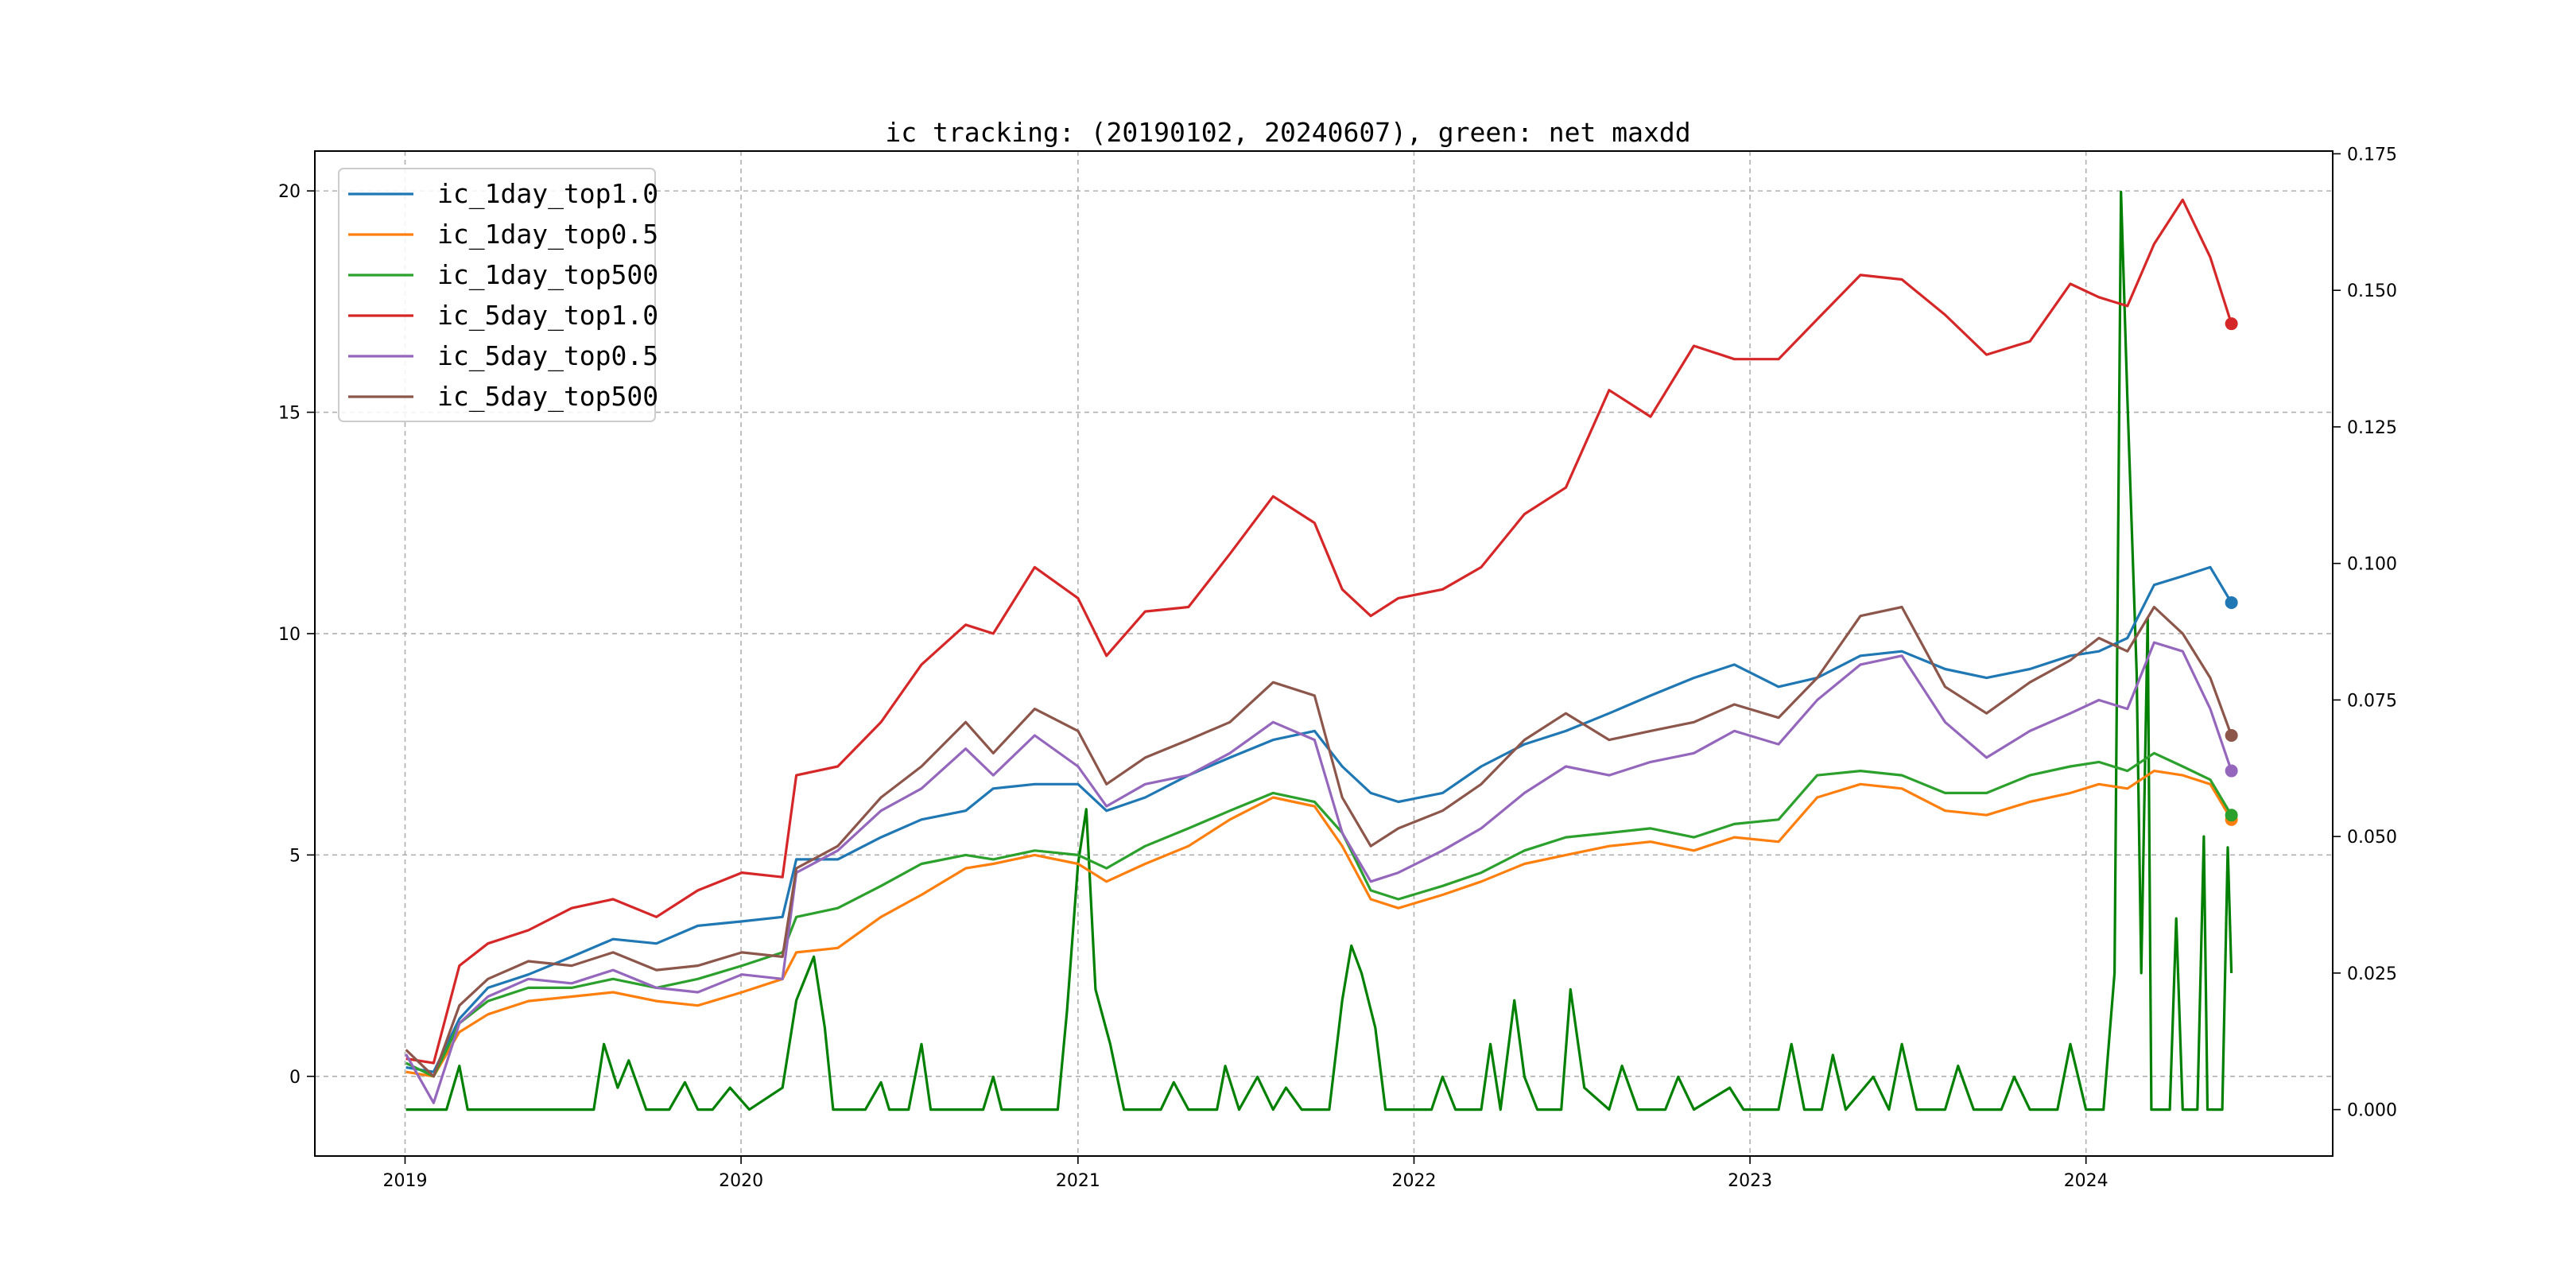 The image size is (2576, 1288). Describe the element at coordinates (2372, 838) in the screenshot. I see `y2-tick-label: 0.050` at that location.